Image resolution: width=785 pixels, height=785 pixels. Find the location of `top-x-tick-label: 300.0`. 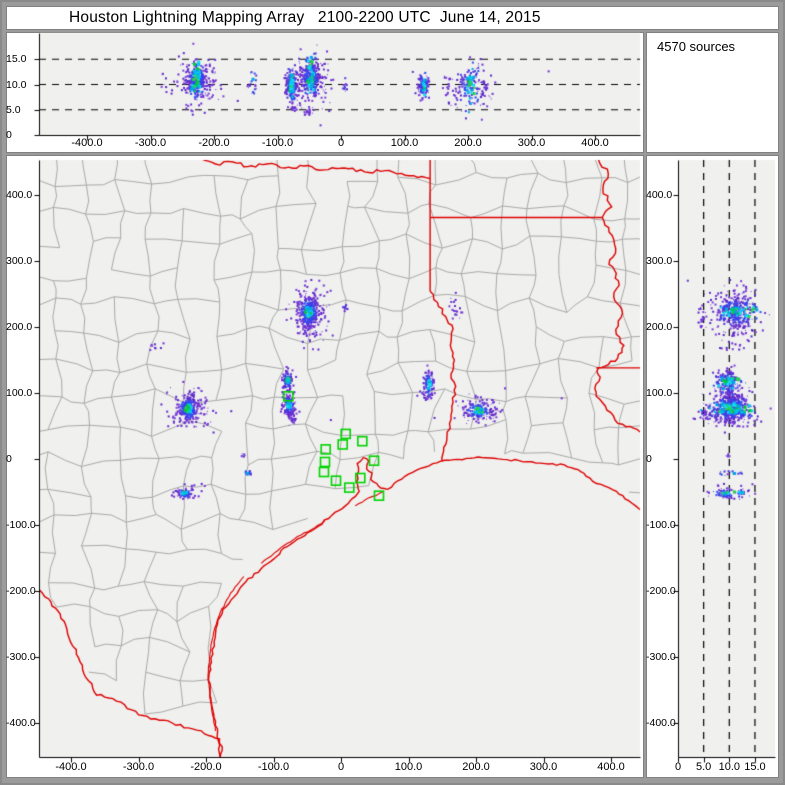

top-x-tick-label: 300.0 is located at coordinates (531, 143).